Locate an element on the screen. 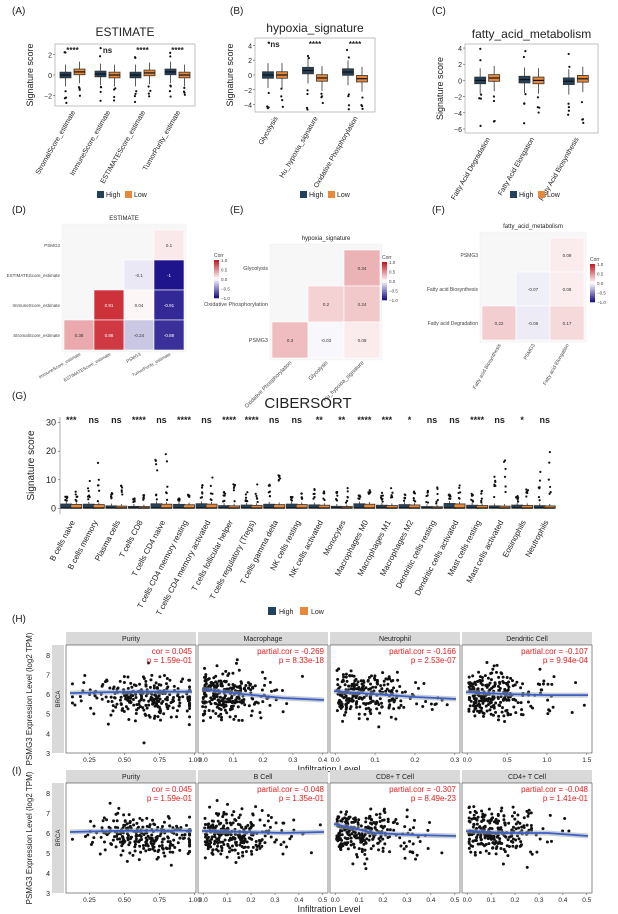  panelH-trend-line is located at coordinates (395, 695).